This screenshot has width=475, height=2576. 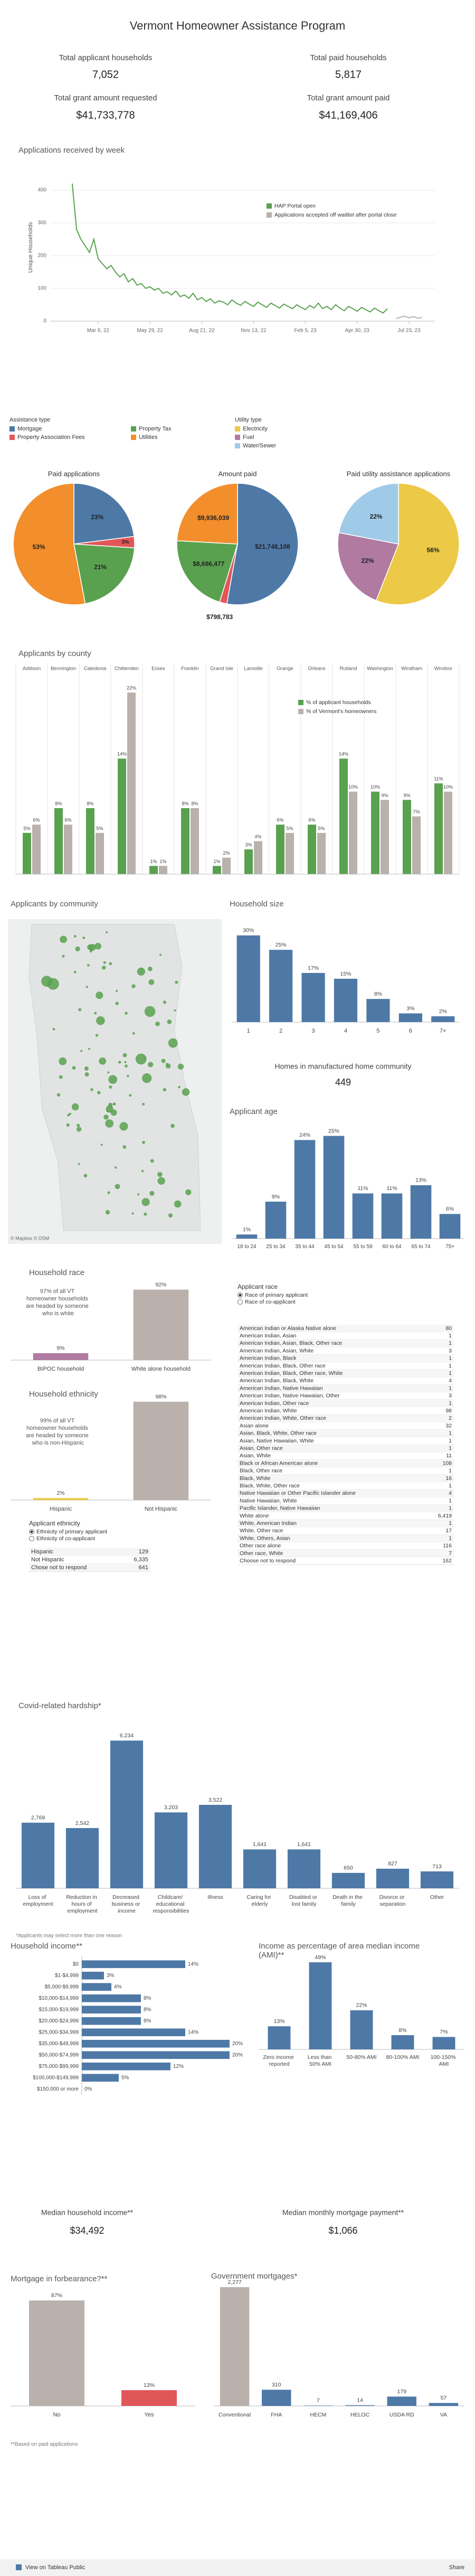 I want to click on data-label: 2,277, so click(x=234, y=2282).